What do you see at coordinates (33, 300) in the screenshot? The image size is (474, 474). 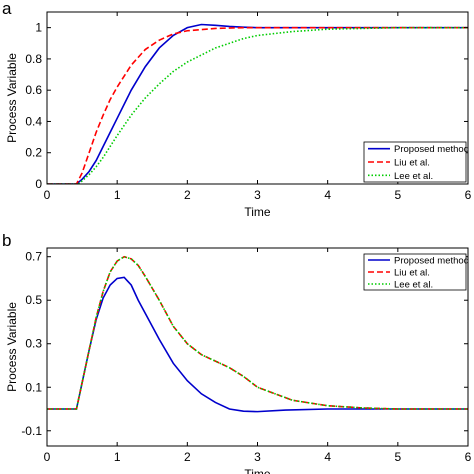 I see `y-tick-label: 0.5` at bounding box center [33, 300].